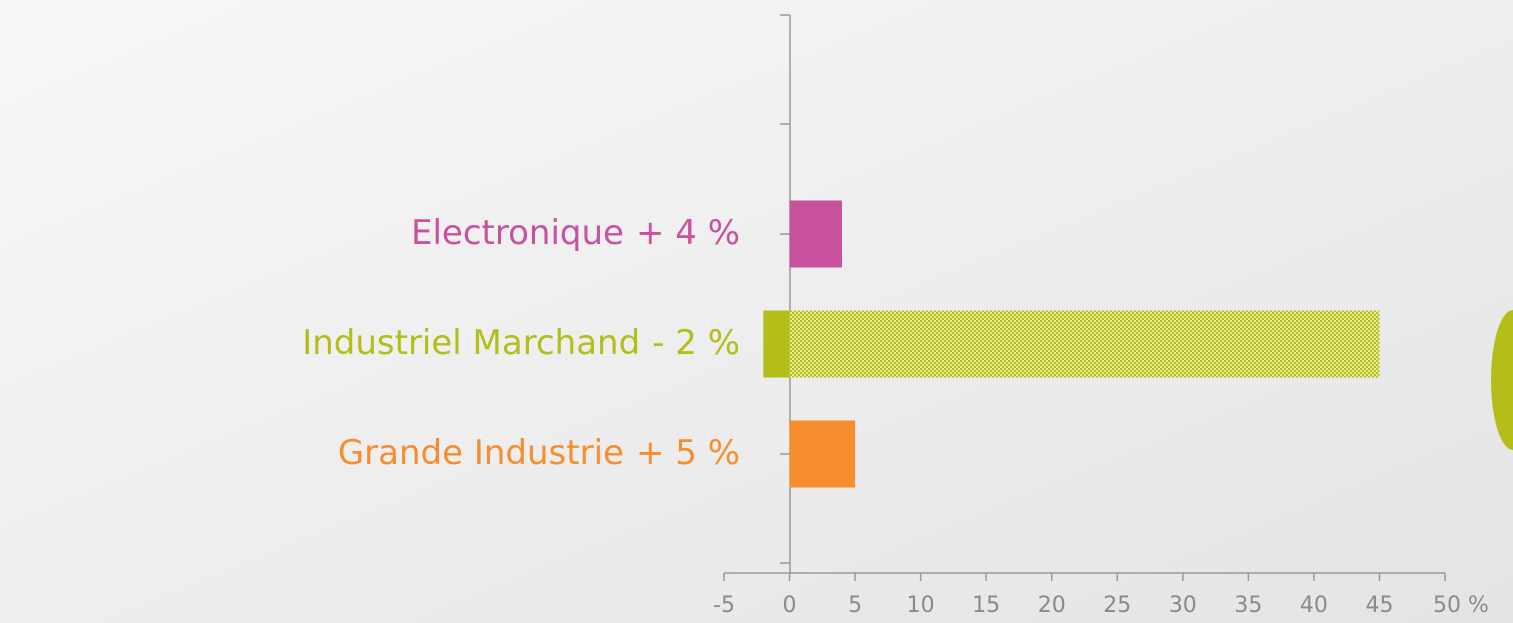 The width and height of the screenshot is (1513, 623). Describe the element at coordinates (724, 605) in the screenshot. I see `x-tick-label: -5` at that location.